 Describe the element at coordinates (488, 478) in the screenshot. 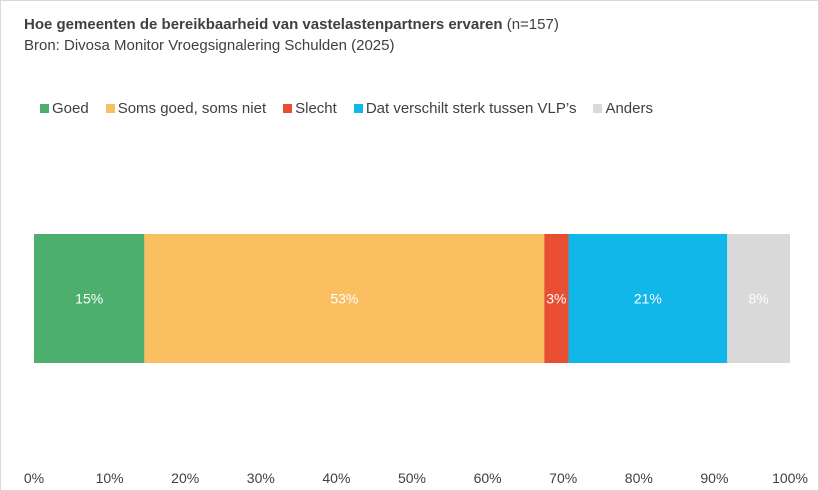

I see `x-tick-label: 60%` at that location.